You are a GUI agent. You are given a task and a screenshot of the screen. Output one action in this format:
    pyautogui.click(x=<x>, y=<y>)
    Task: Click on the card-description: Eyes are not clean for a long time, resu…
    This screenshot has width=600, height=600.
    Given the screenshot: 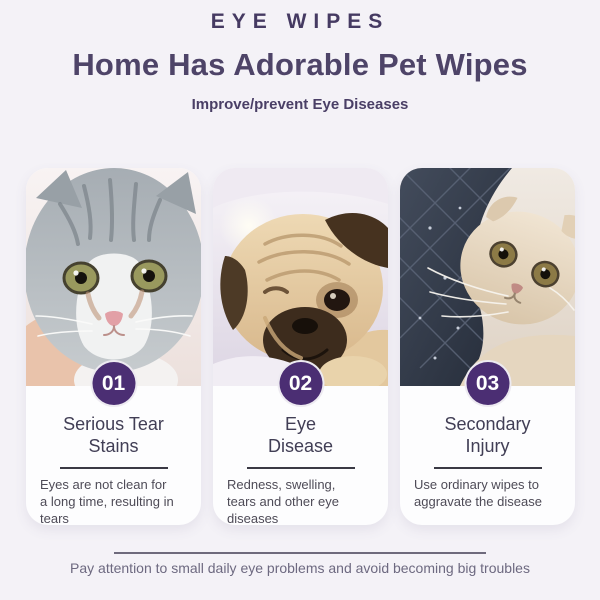 What is the action you would take?
    pyautogui.click(x=107, y=501)
    